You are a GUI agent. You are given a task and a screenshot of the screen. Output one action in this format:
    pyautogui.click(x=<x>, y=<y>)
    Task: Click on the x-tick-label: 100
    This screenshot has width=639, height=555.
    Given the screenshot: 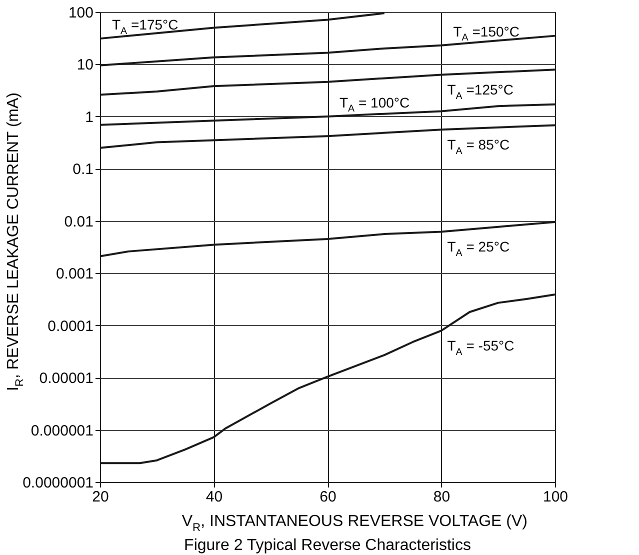 What is the action you would take?
    pyautogui.click(x=555, y=497)
    